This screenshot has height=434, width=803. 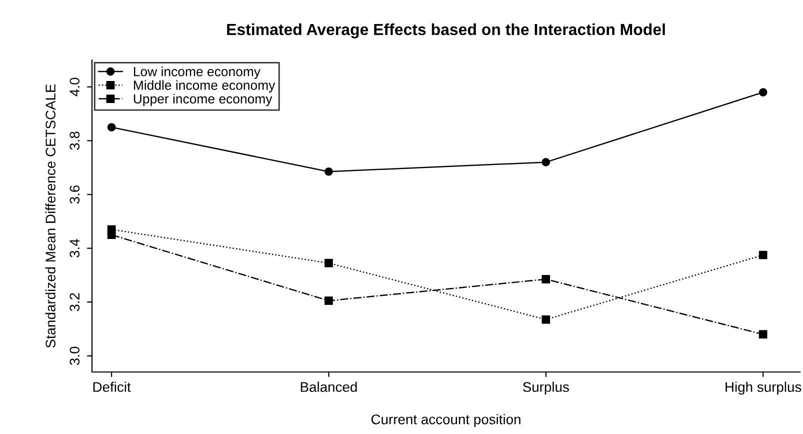 I want to click on chart-title: Estimated Average Effects based on the Interaction Model, so click(x=446, y=30).